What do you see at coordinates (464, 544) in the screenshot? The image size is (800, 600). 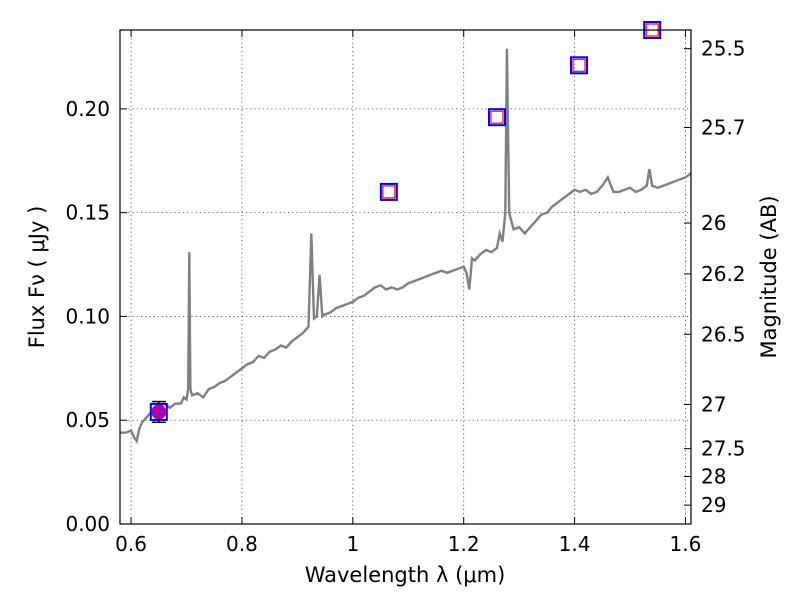 I see `x-tick-label: 1.2` at bounding box center [464, 544].